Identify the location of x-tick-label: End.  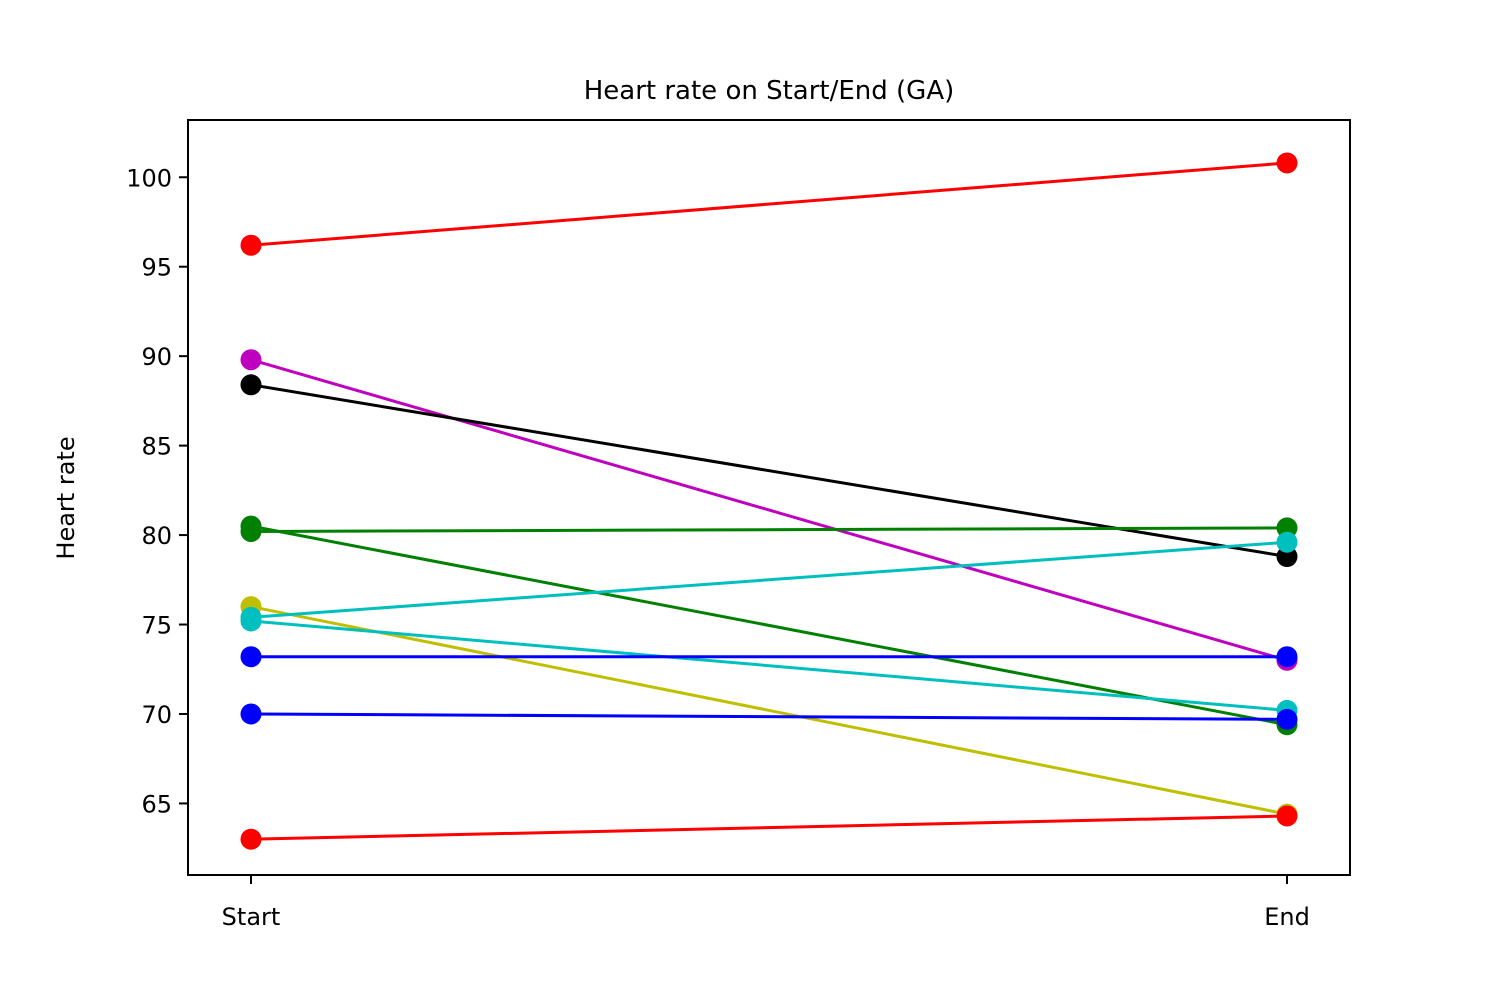
(1287, 917).